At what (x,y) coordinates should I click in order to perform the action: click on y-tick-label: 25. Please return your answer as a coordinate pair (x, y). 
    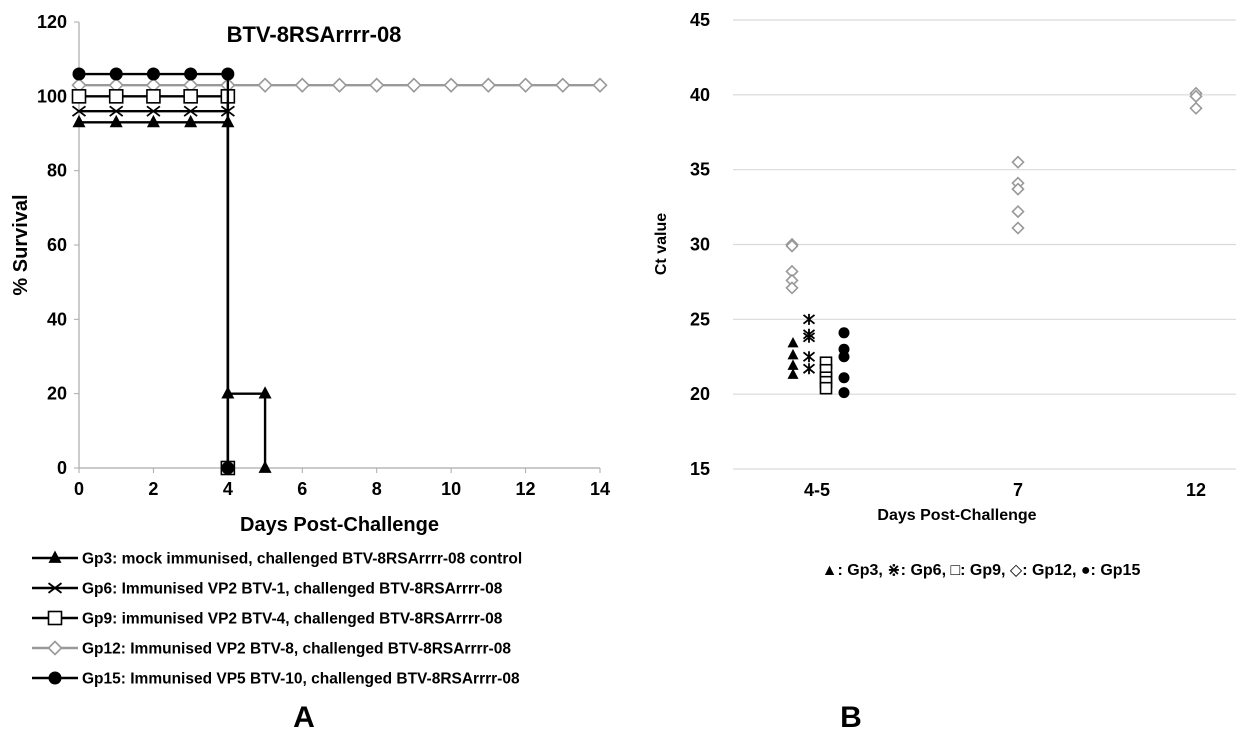
    Looking at the image, I should click on (700, 319).